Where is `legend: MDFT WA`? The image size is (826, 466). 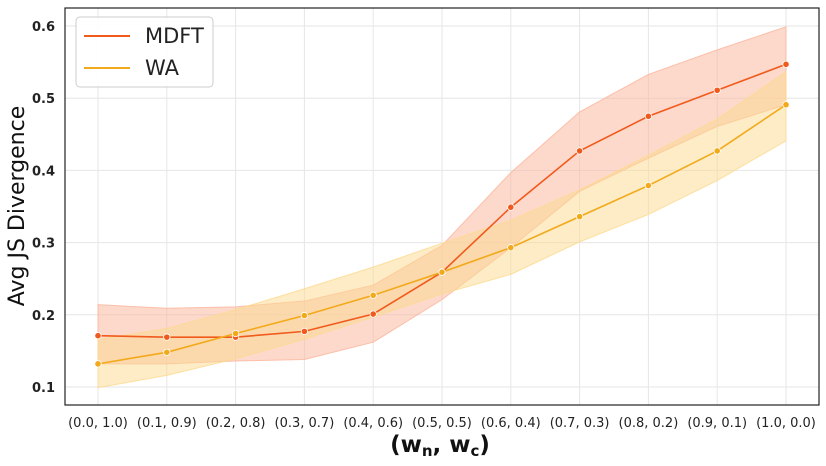 legend: MDFT WA is located at coordinates (144, 52).